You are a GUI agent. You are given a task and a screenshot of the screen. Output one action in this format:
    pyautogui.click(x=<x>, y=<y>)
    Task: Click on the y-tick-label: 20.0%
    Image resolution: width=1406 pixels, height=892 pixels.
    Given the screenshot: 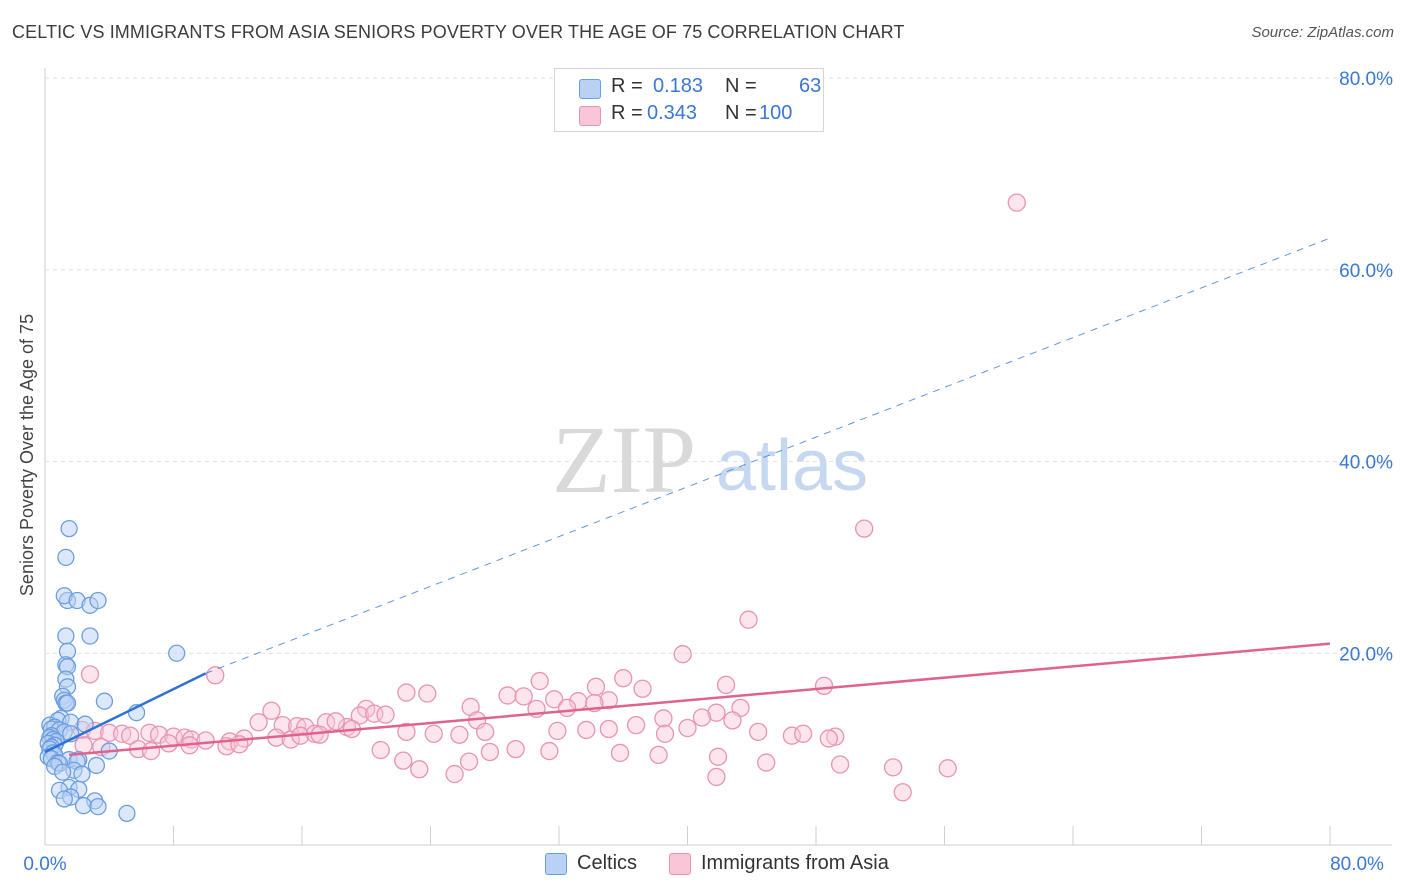 What is the action you would take?
    pyautogui.click(x=1366, y=654)
    